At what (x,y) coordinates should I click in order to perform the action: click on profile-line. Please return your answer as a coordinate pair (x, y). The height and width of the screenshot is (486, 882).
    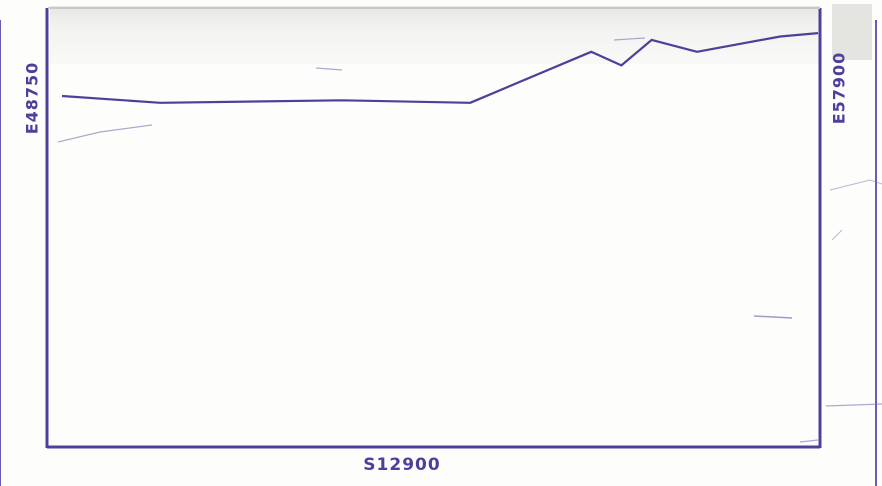
    Looking at the image, I should click on (440, 68).